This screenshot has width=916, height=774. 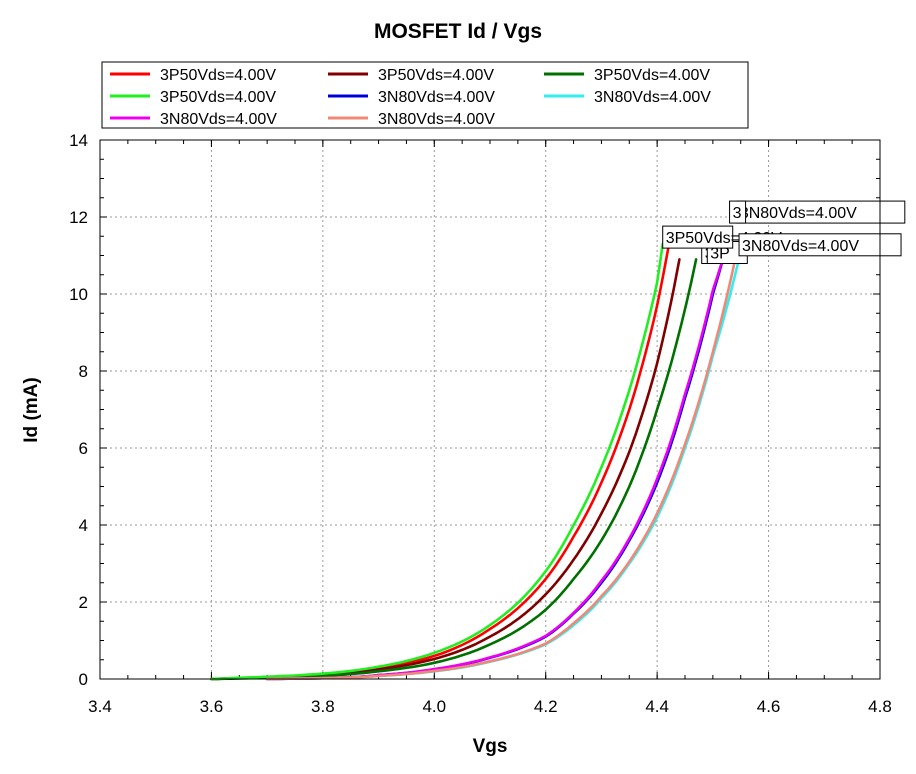 I want to click on end-label: 3, so click(x=738, y=212).